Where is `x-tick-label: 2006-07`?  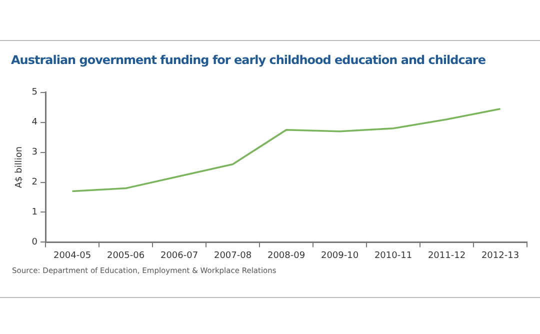 x-tick-label: 2006-07 is located at coordinates (179, 255).